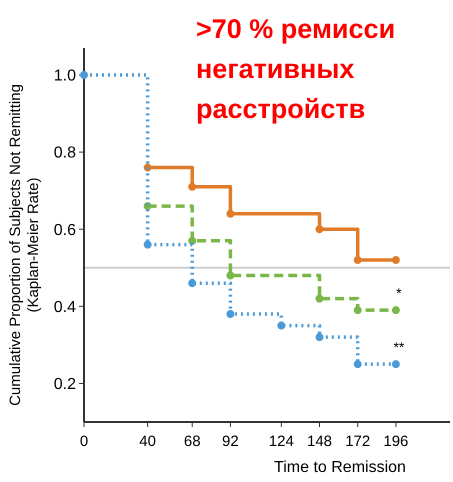 Image resolution: width=453 pixels, height=482 pixels. What do you see at coordinates (340, 467) in the screenshot?
I see `x-axis-title: Time to Remission` at bounding box center [340, 467].